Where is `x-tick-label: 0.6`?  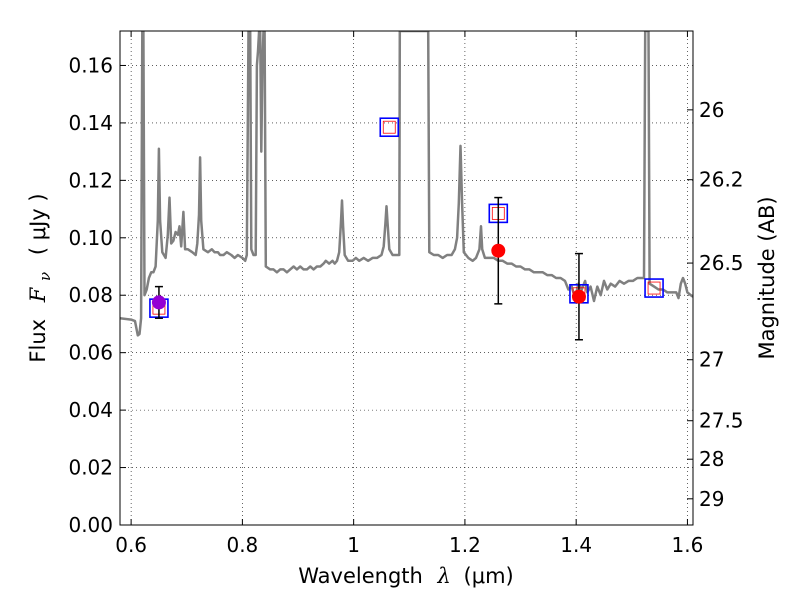 x-tick-label: 0.6 is located at coordinates (131, 545).